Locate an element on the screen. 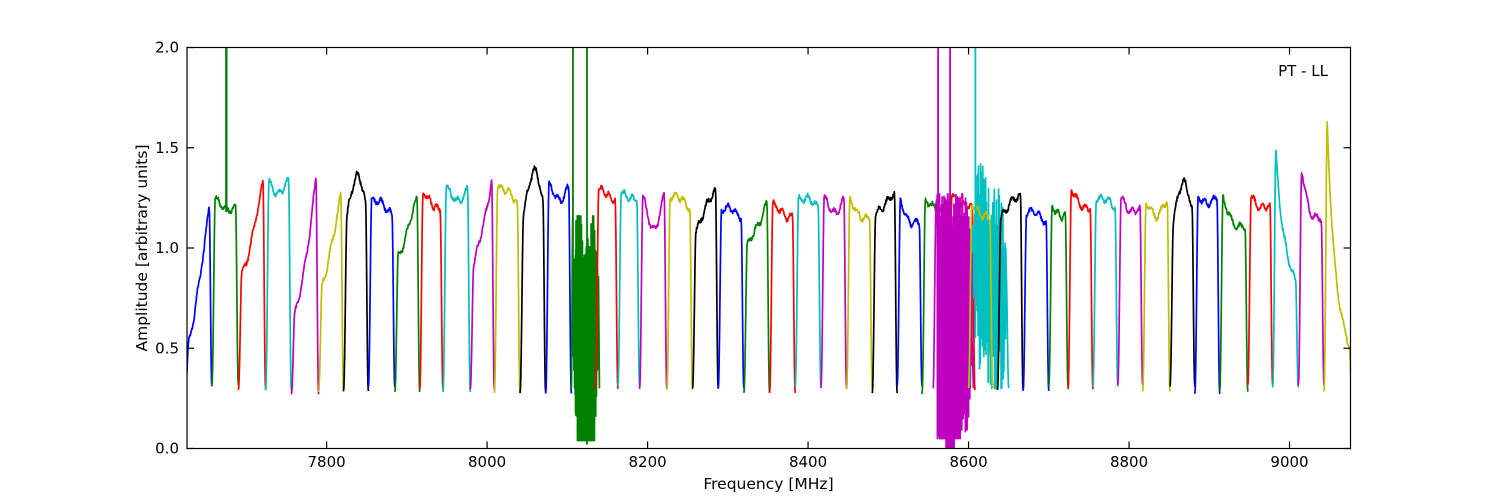 This screenshot has height=500, width=1500. bandpass-curve-ch35 is located at coordinates (1036, 298).